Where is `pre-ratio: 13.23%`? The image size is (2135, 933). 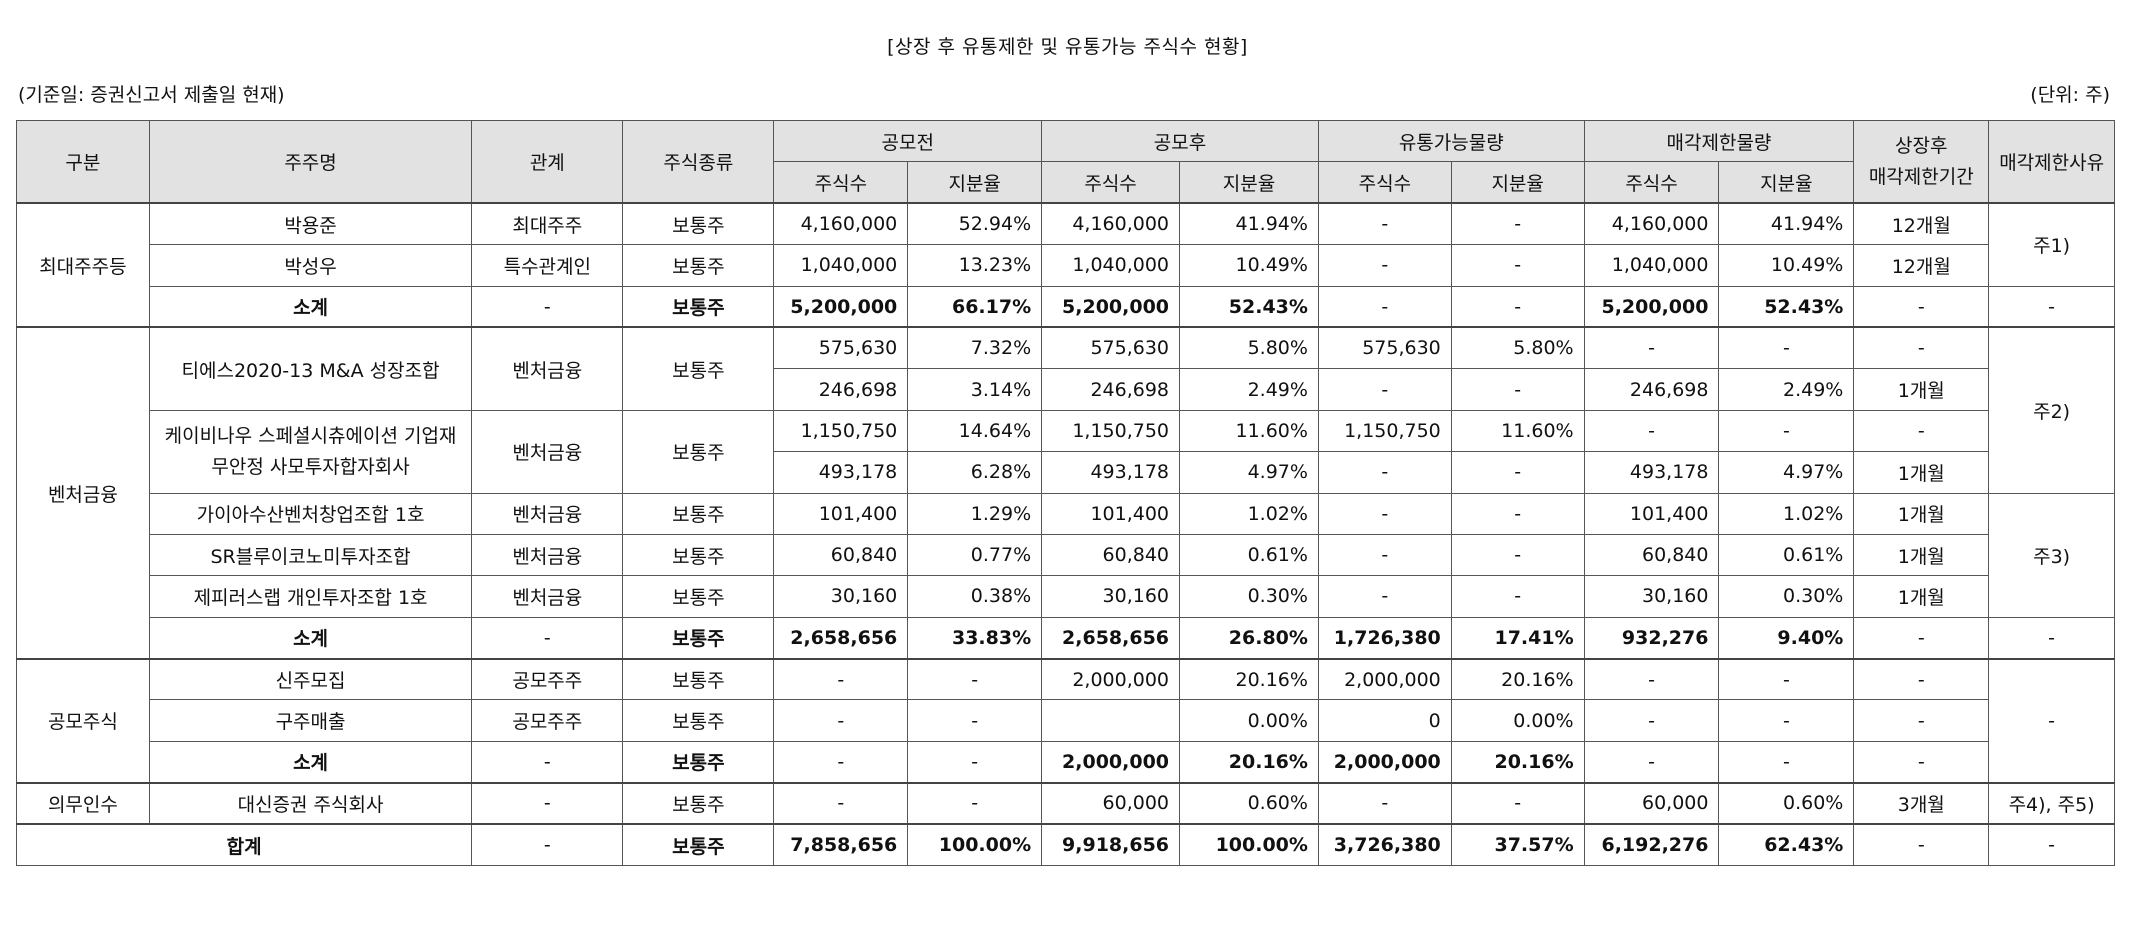 pre-ratio: 13.23% is located at coordinates (975, 265).